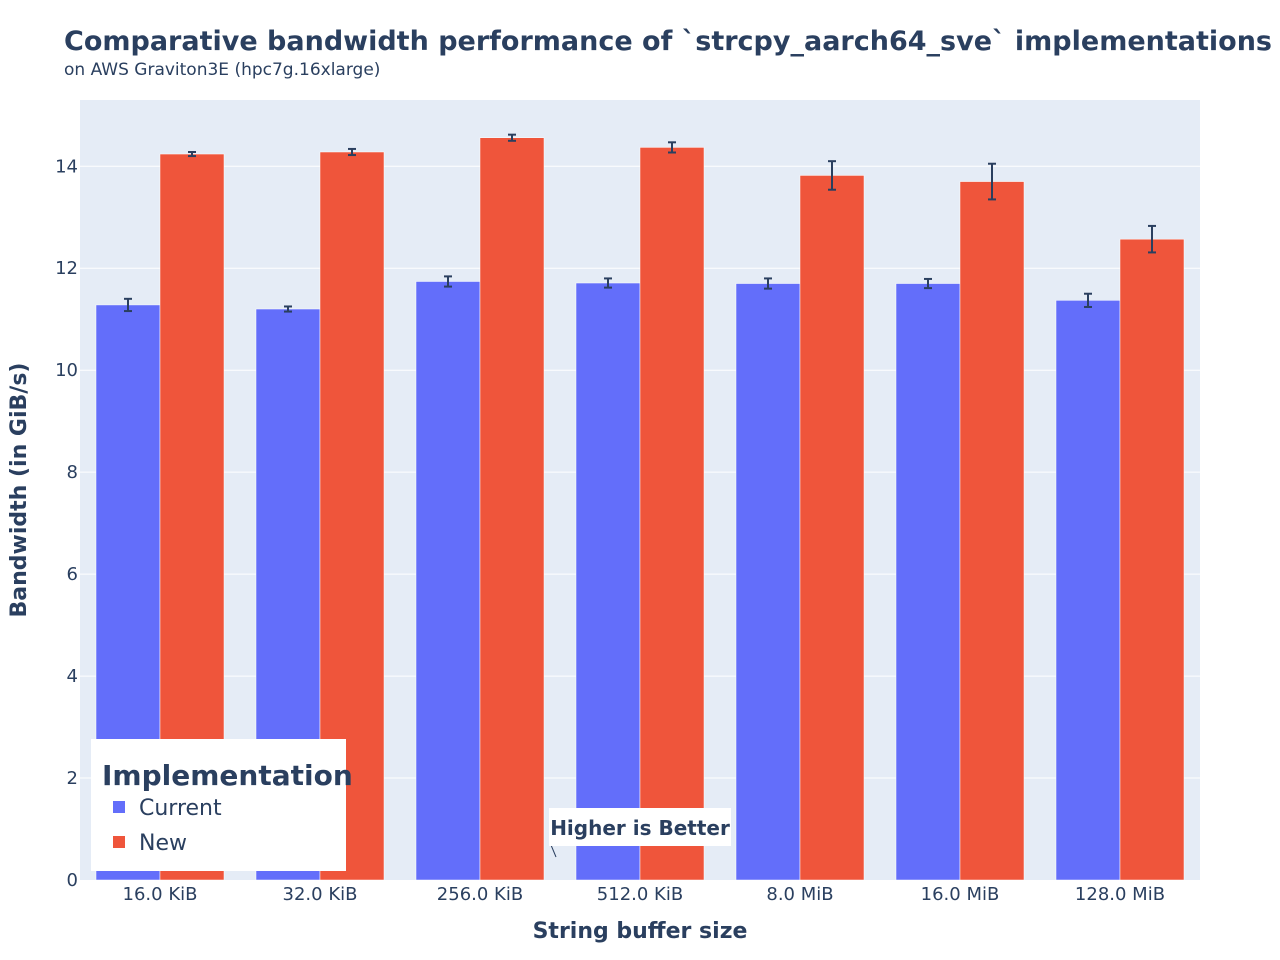 This screenshot has height=960, width=1280. I want to click on legend-label-current: Current, so click(180, 808).